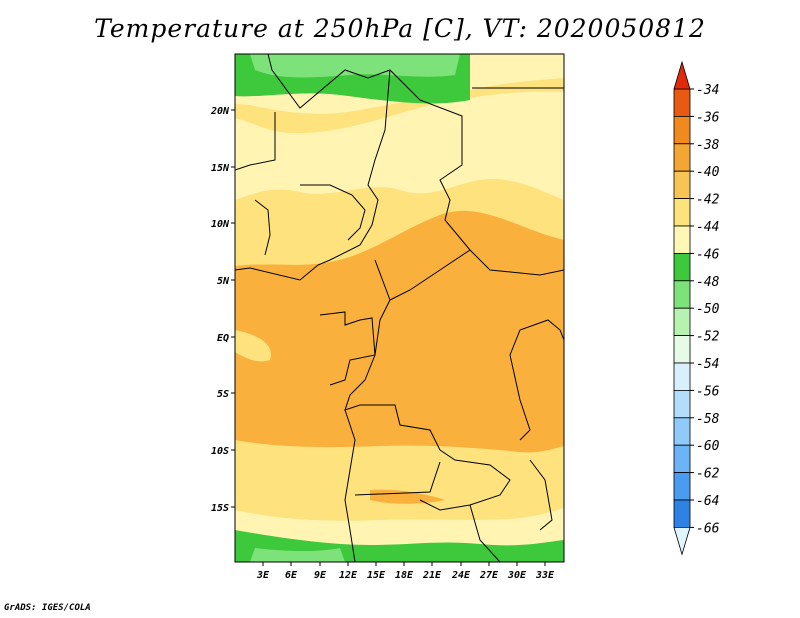 Image resolution: width=800 pixels, height=618 pixels. Describe the element at coordinates (404, 575) in the screenshot. I see `lon-tick-label: 18E` at that location.